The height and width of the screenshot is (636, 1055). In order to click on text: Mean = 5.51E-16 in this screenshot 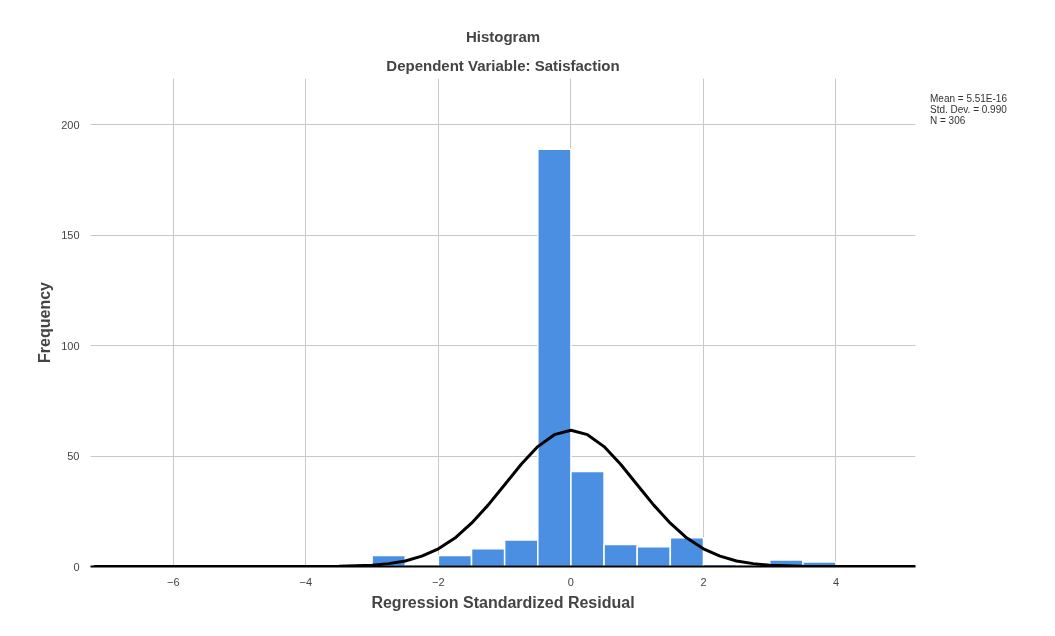, I will do `click(968, 98)`.